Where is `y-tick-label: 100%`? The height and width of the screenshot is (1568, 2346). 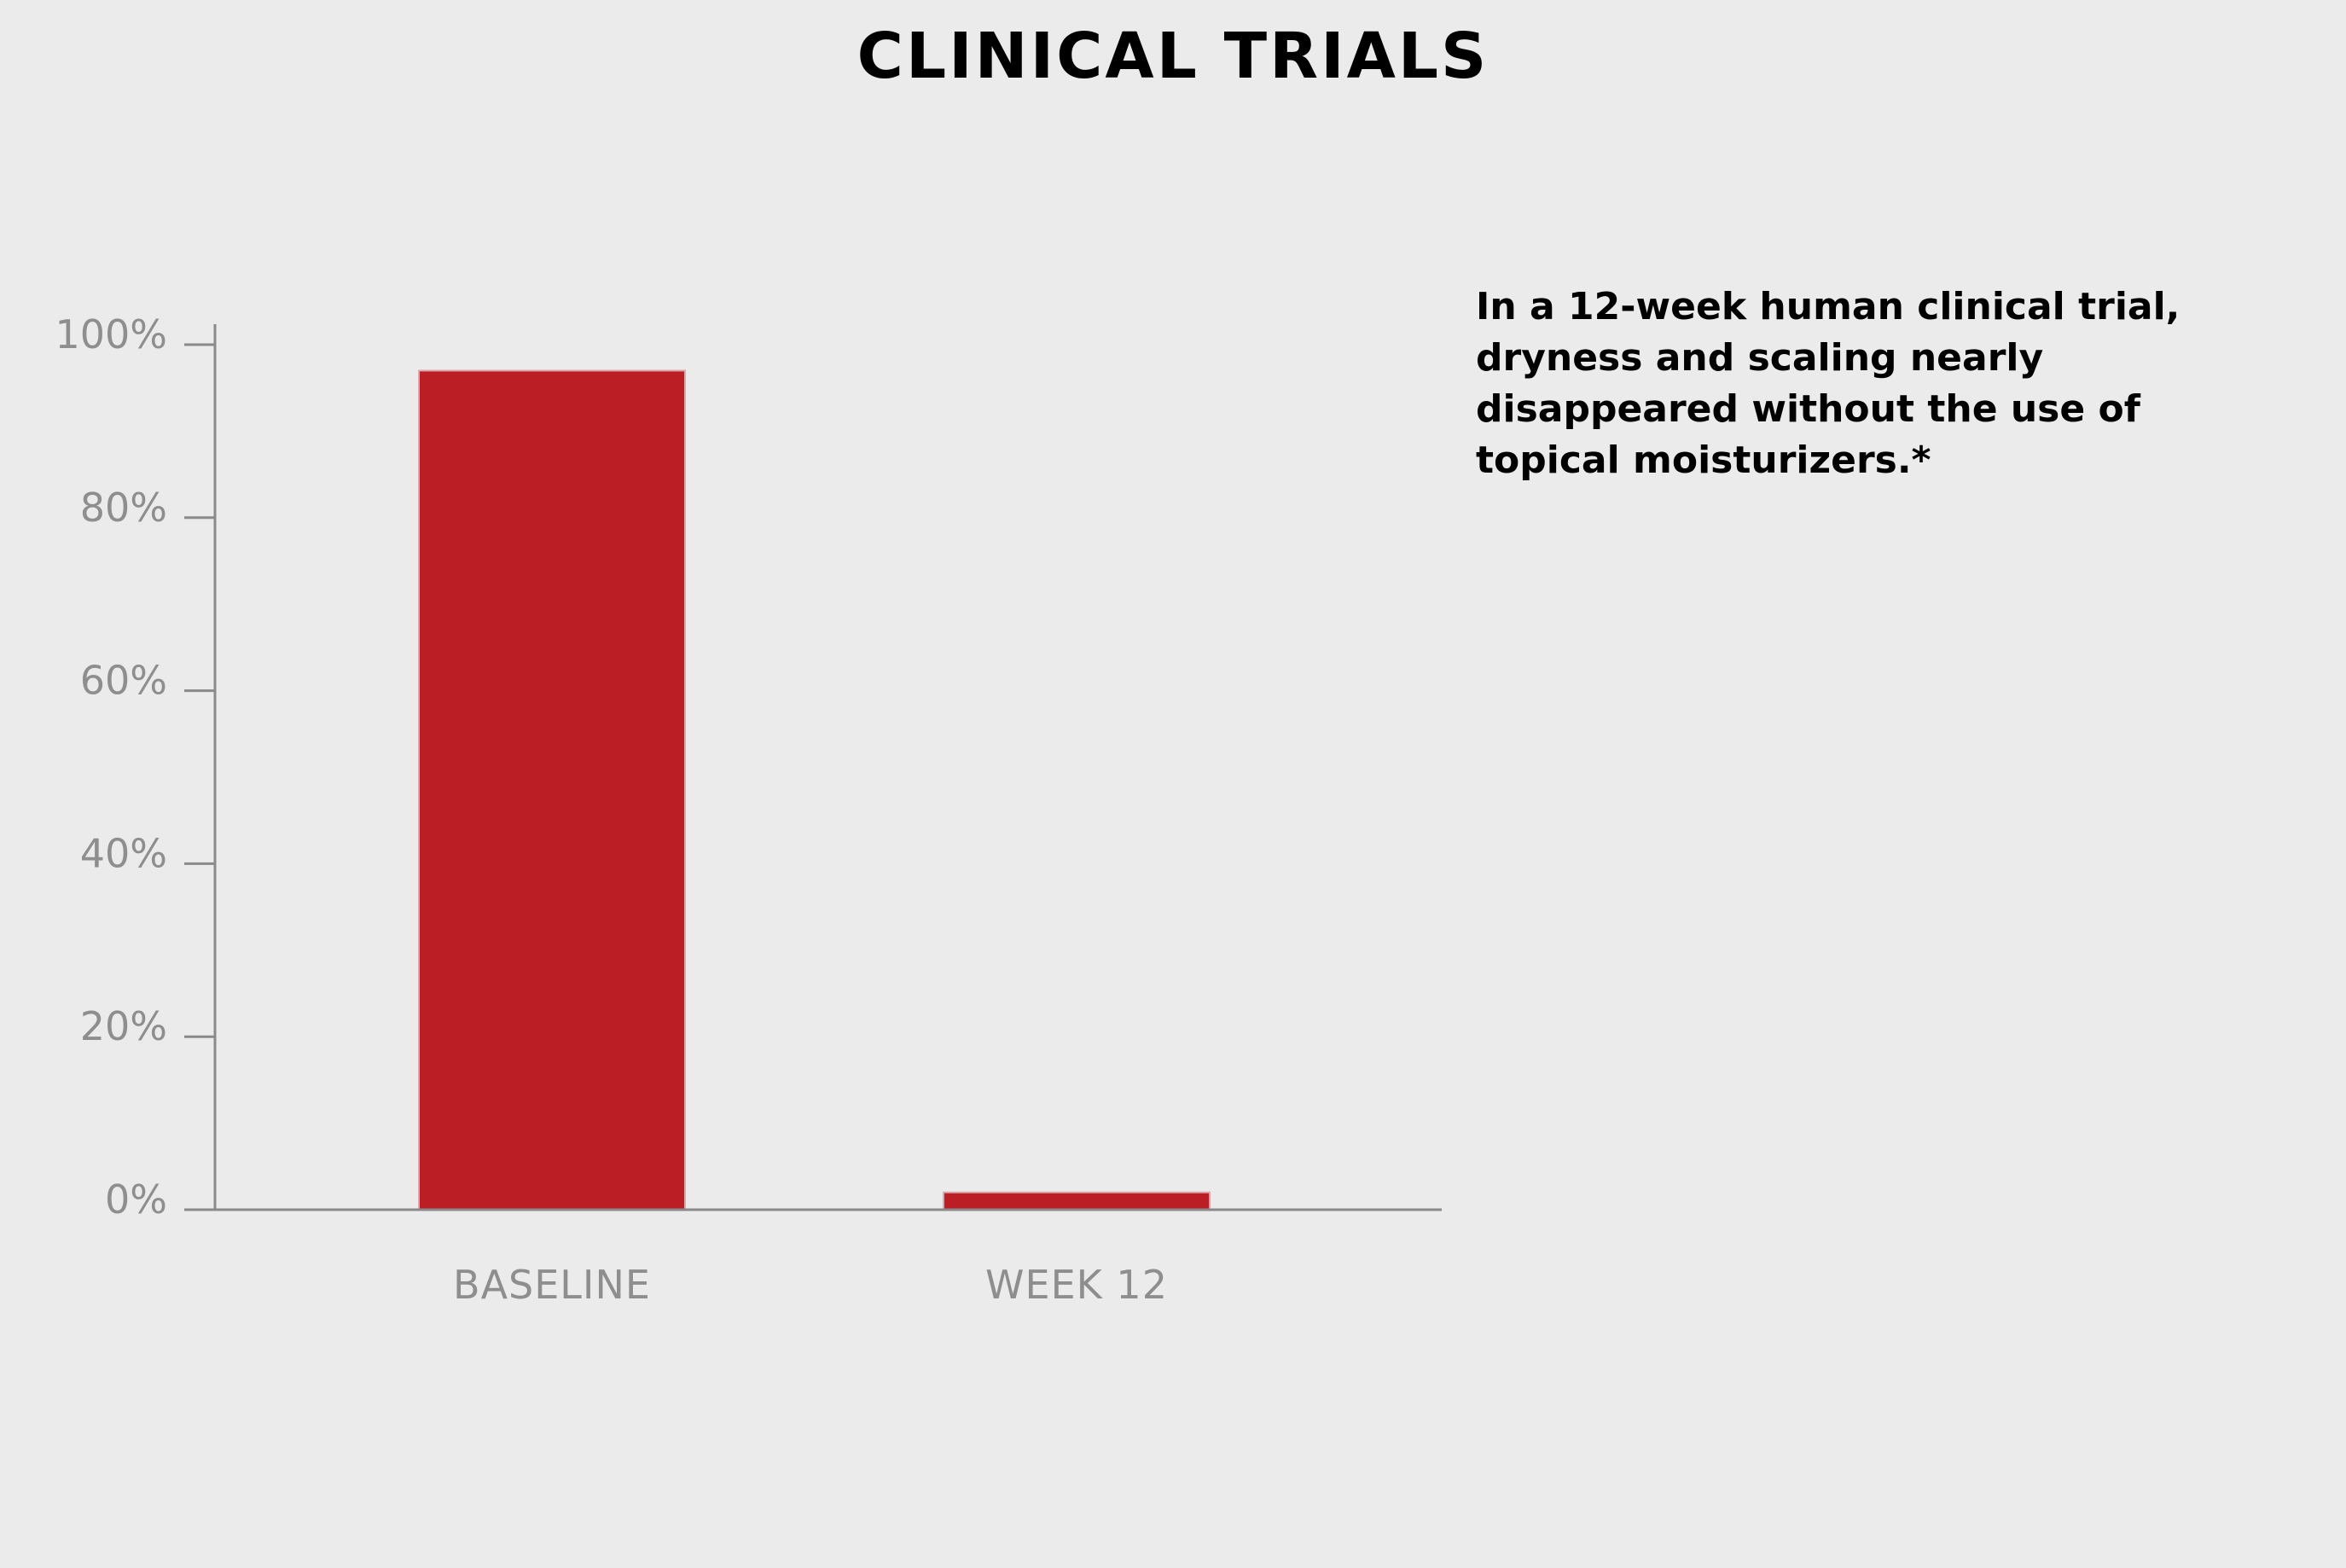 y-tick-label: 100% is located at coordinates (111, 334).